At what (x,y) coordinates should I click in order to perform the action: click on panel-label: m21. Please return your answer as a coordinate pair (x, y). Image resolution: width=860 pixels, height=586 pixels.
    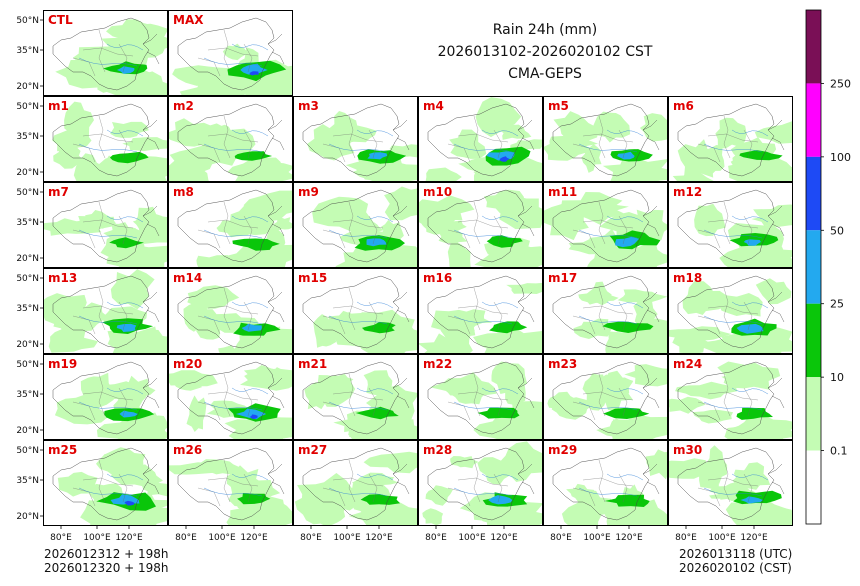
    Looking at the image, I should click on (312, 364).